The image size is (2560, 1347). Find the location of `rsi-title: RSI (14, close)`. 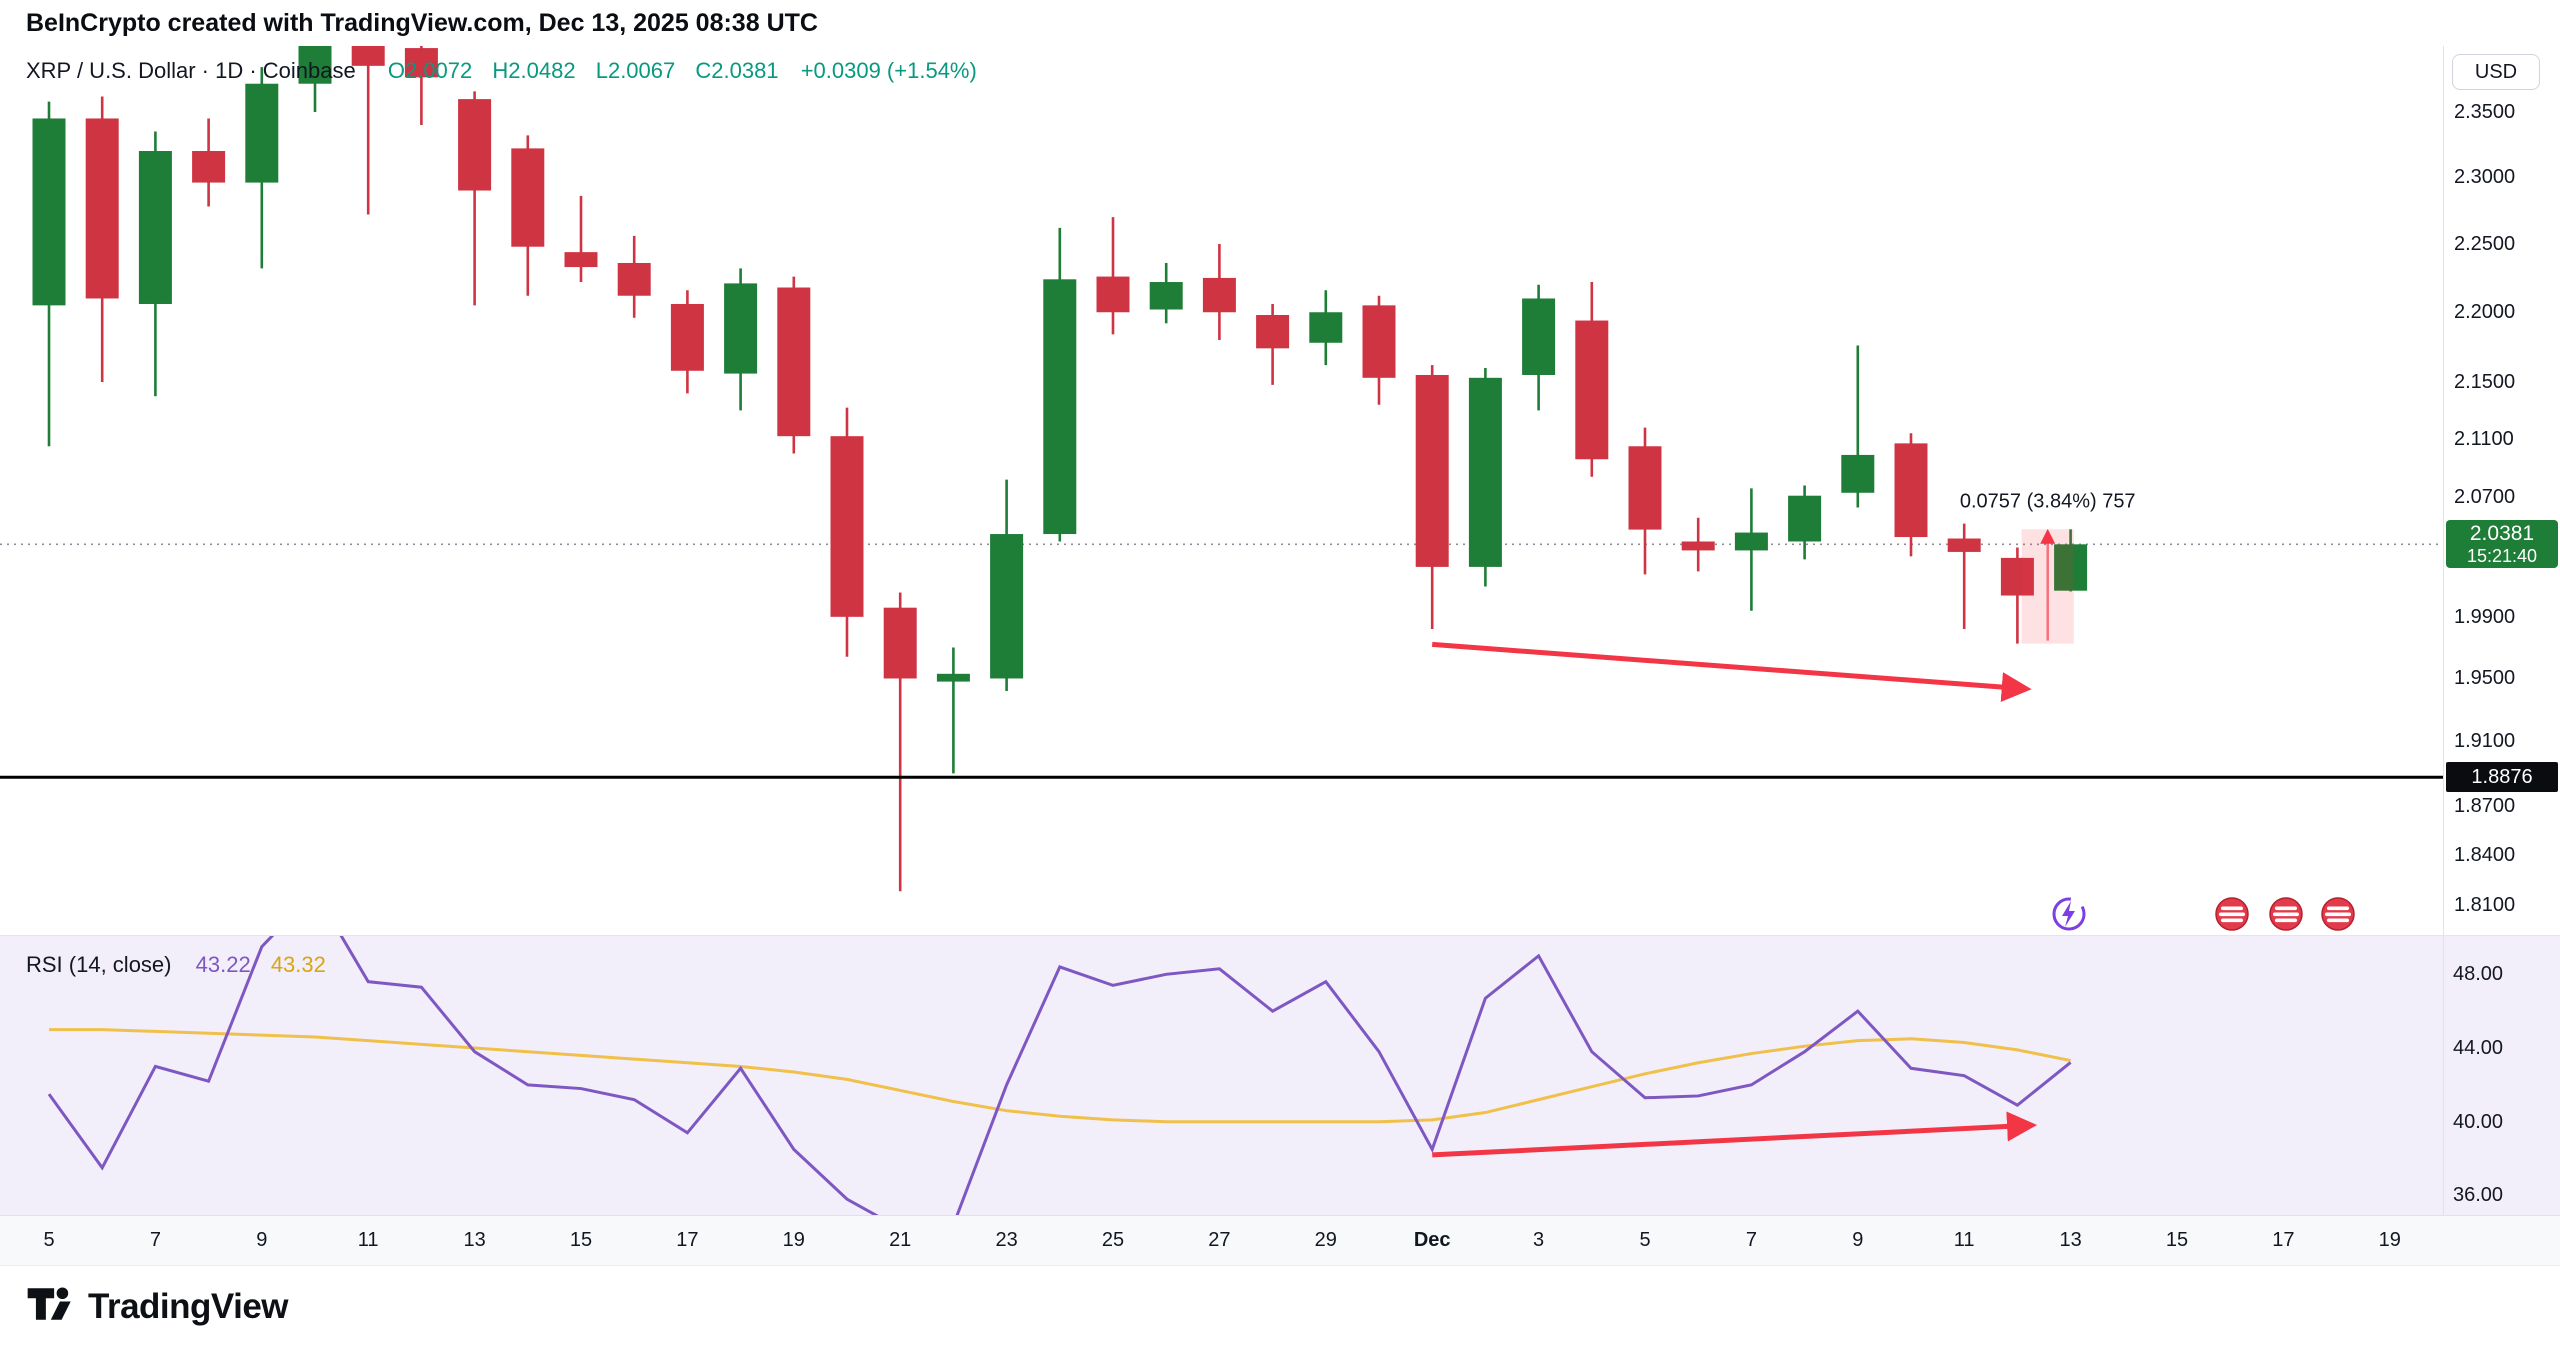

rsi-title: RSI (14, close) is located at coordinates (99, 964).